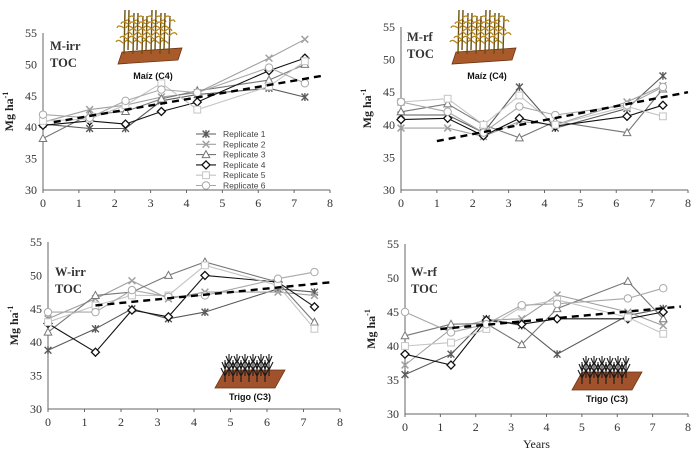 This screenshot has width=699, height=462. Describe the element at coordinates (536, 444) in the screenshot. I see `x-axis-label: Years` at that location.